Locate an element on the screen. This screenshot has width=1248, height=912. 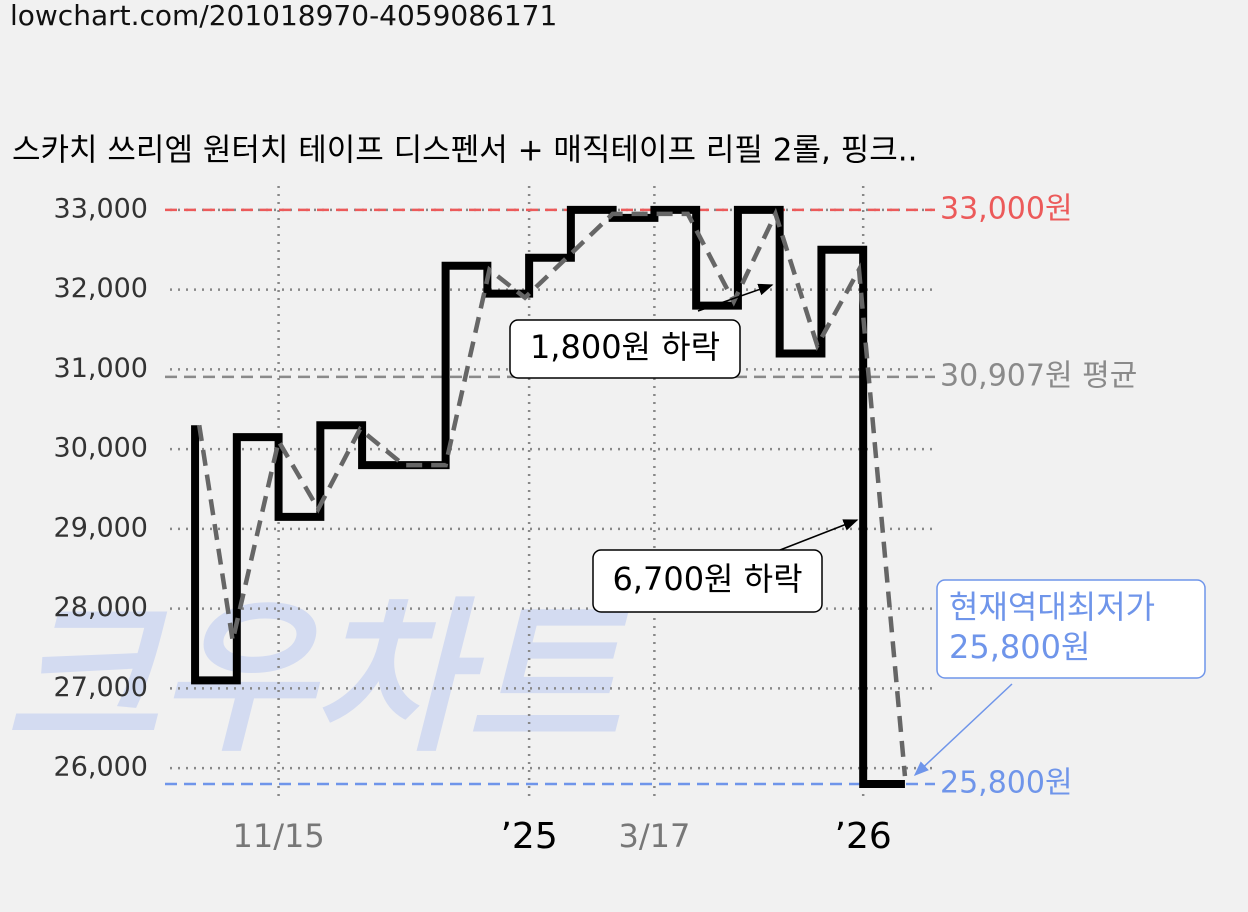
y-tick-label: 26,000 is located at coordinates (101, 767).